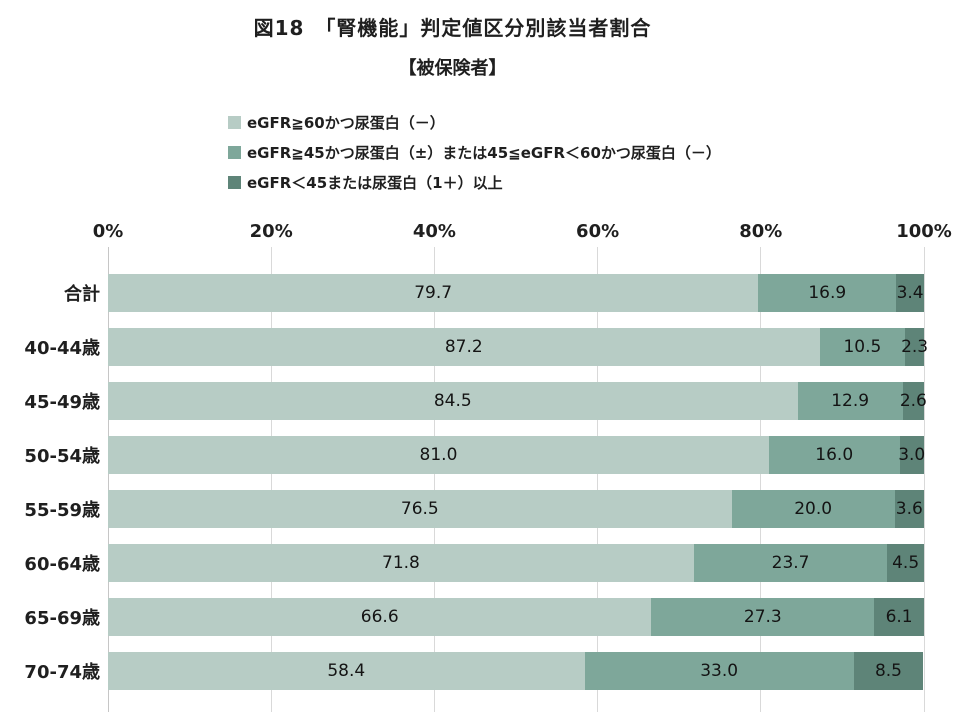  I want to click on bar-segment-series2: 12.9, so click(850, 401).